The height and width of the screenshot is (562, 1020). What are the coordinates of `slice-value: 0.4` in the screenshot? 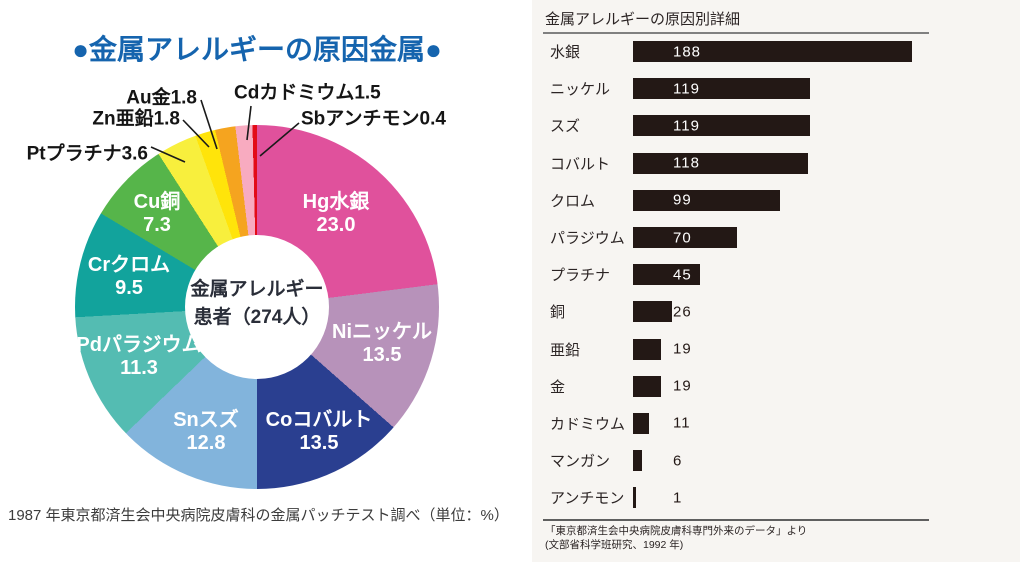 It's located at (432, 119).